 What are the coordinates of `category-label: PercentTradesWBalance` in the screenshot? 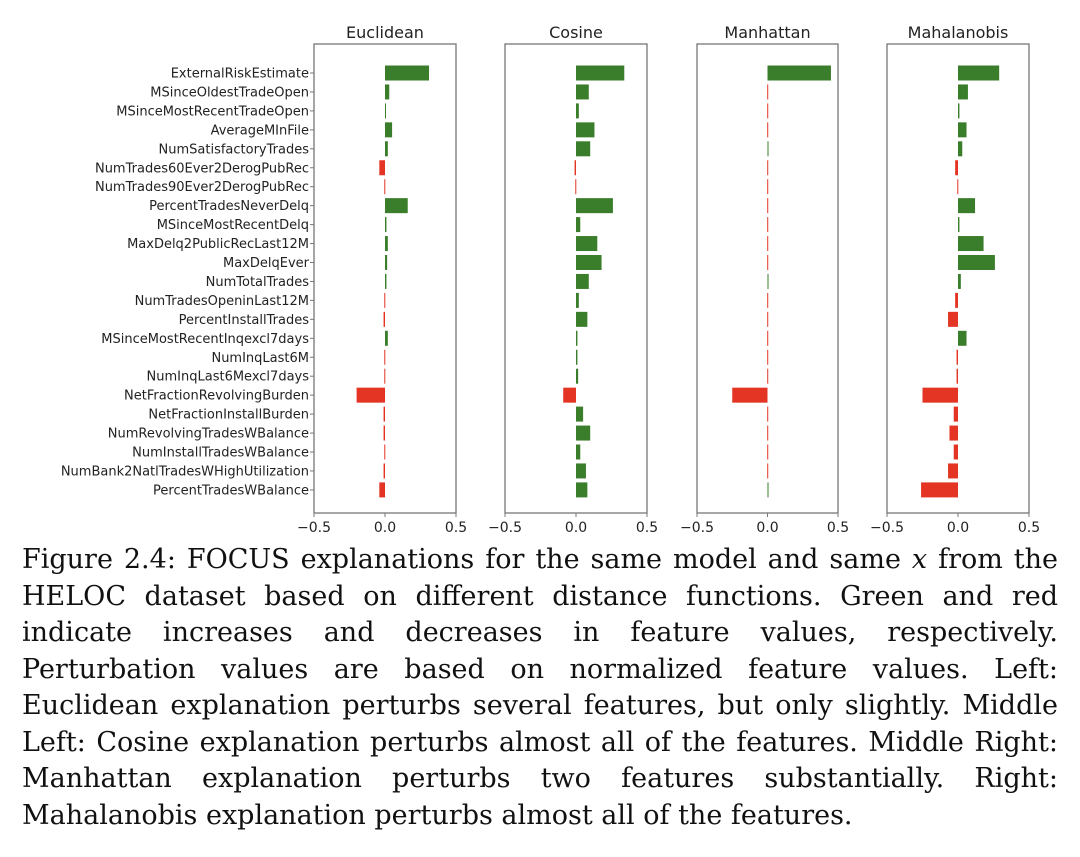 It's located at (231, 490).